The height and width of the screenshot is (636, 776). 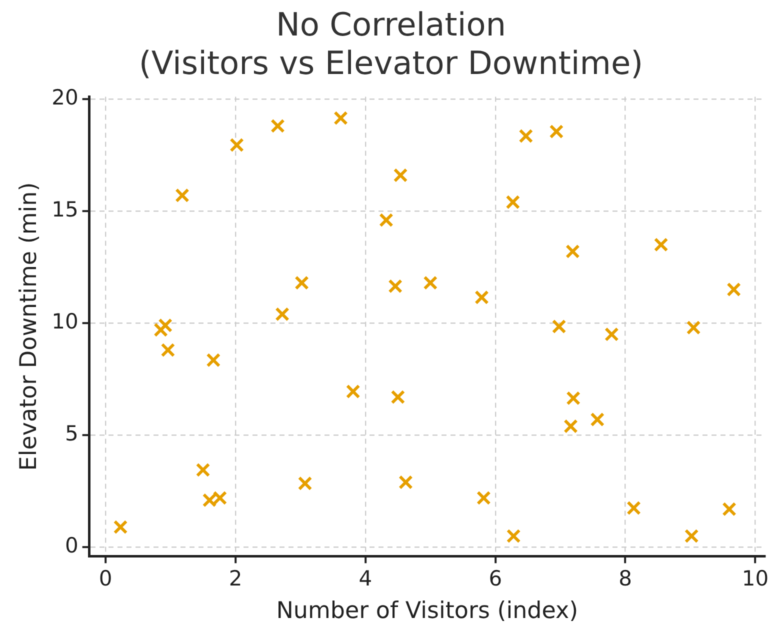 What do you see at coordinates (625, 578) in the screenshot?
I see `x-tick-label: 8` at bounding box center [625, 578].